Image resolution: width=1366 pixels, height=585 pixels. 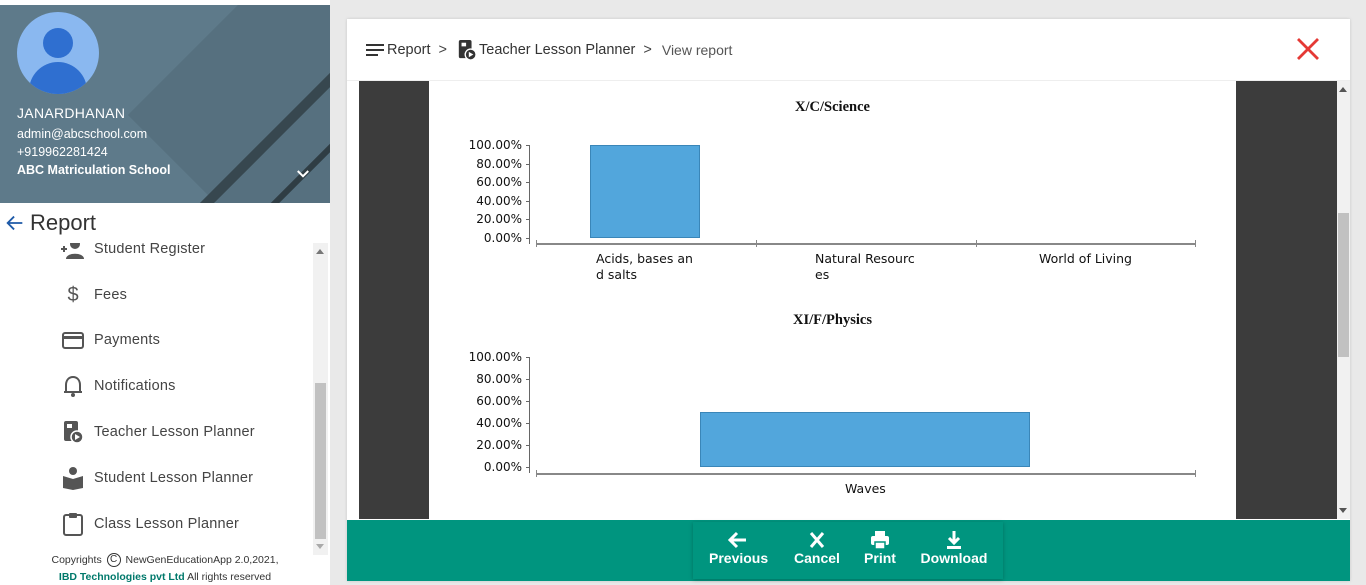 What do you see at coordinates (121, 577) in the screenshot?
I see `company-name: IBD Technologies pvt Ltd` at bounding box center [121, 577].